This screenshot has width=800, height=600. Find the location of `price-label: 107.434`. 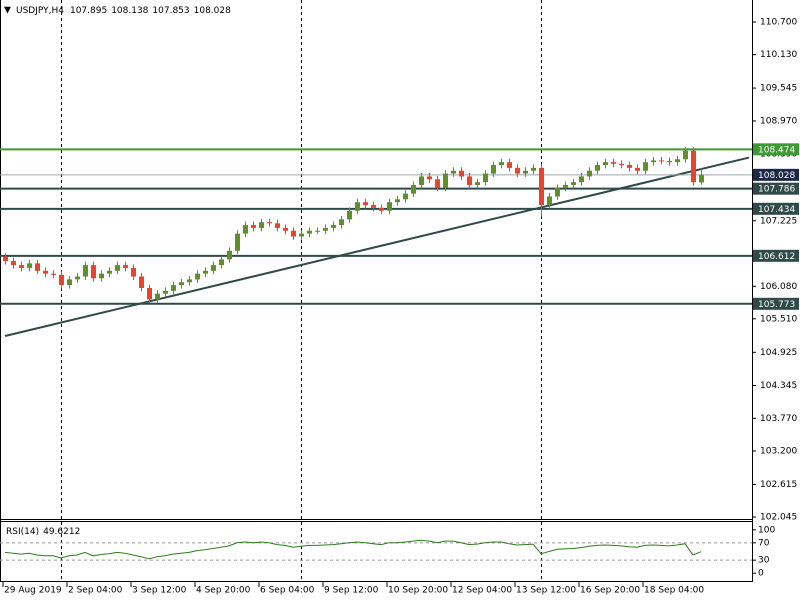

price-label: 107.434 is located at coordinates (776, 210).